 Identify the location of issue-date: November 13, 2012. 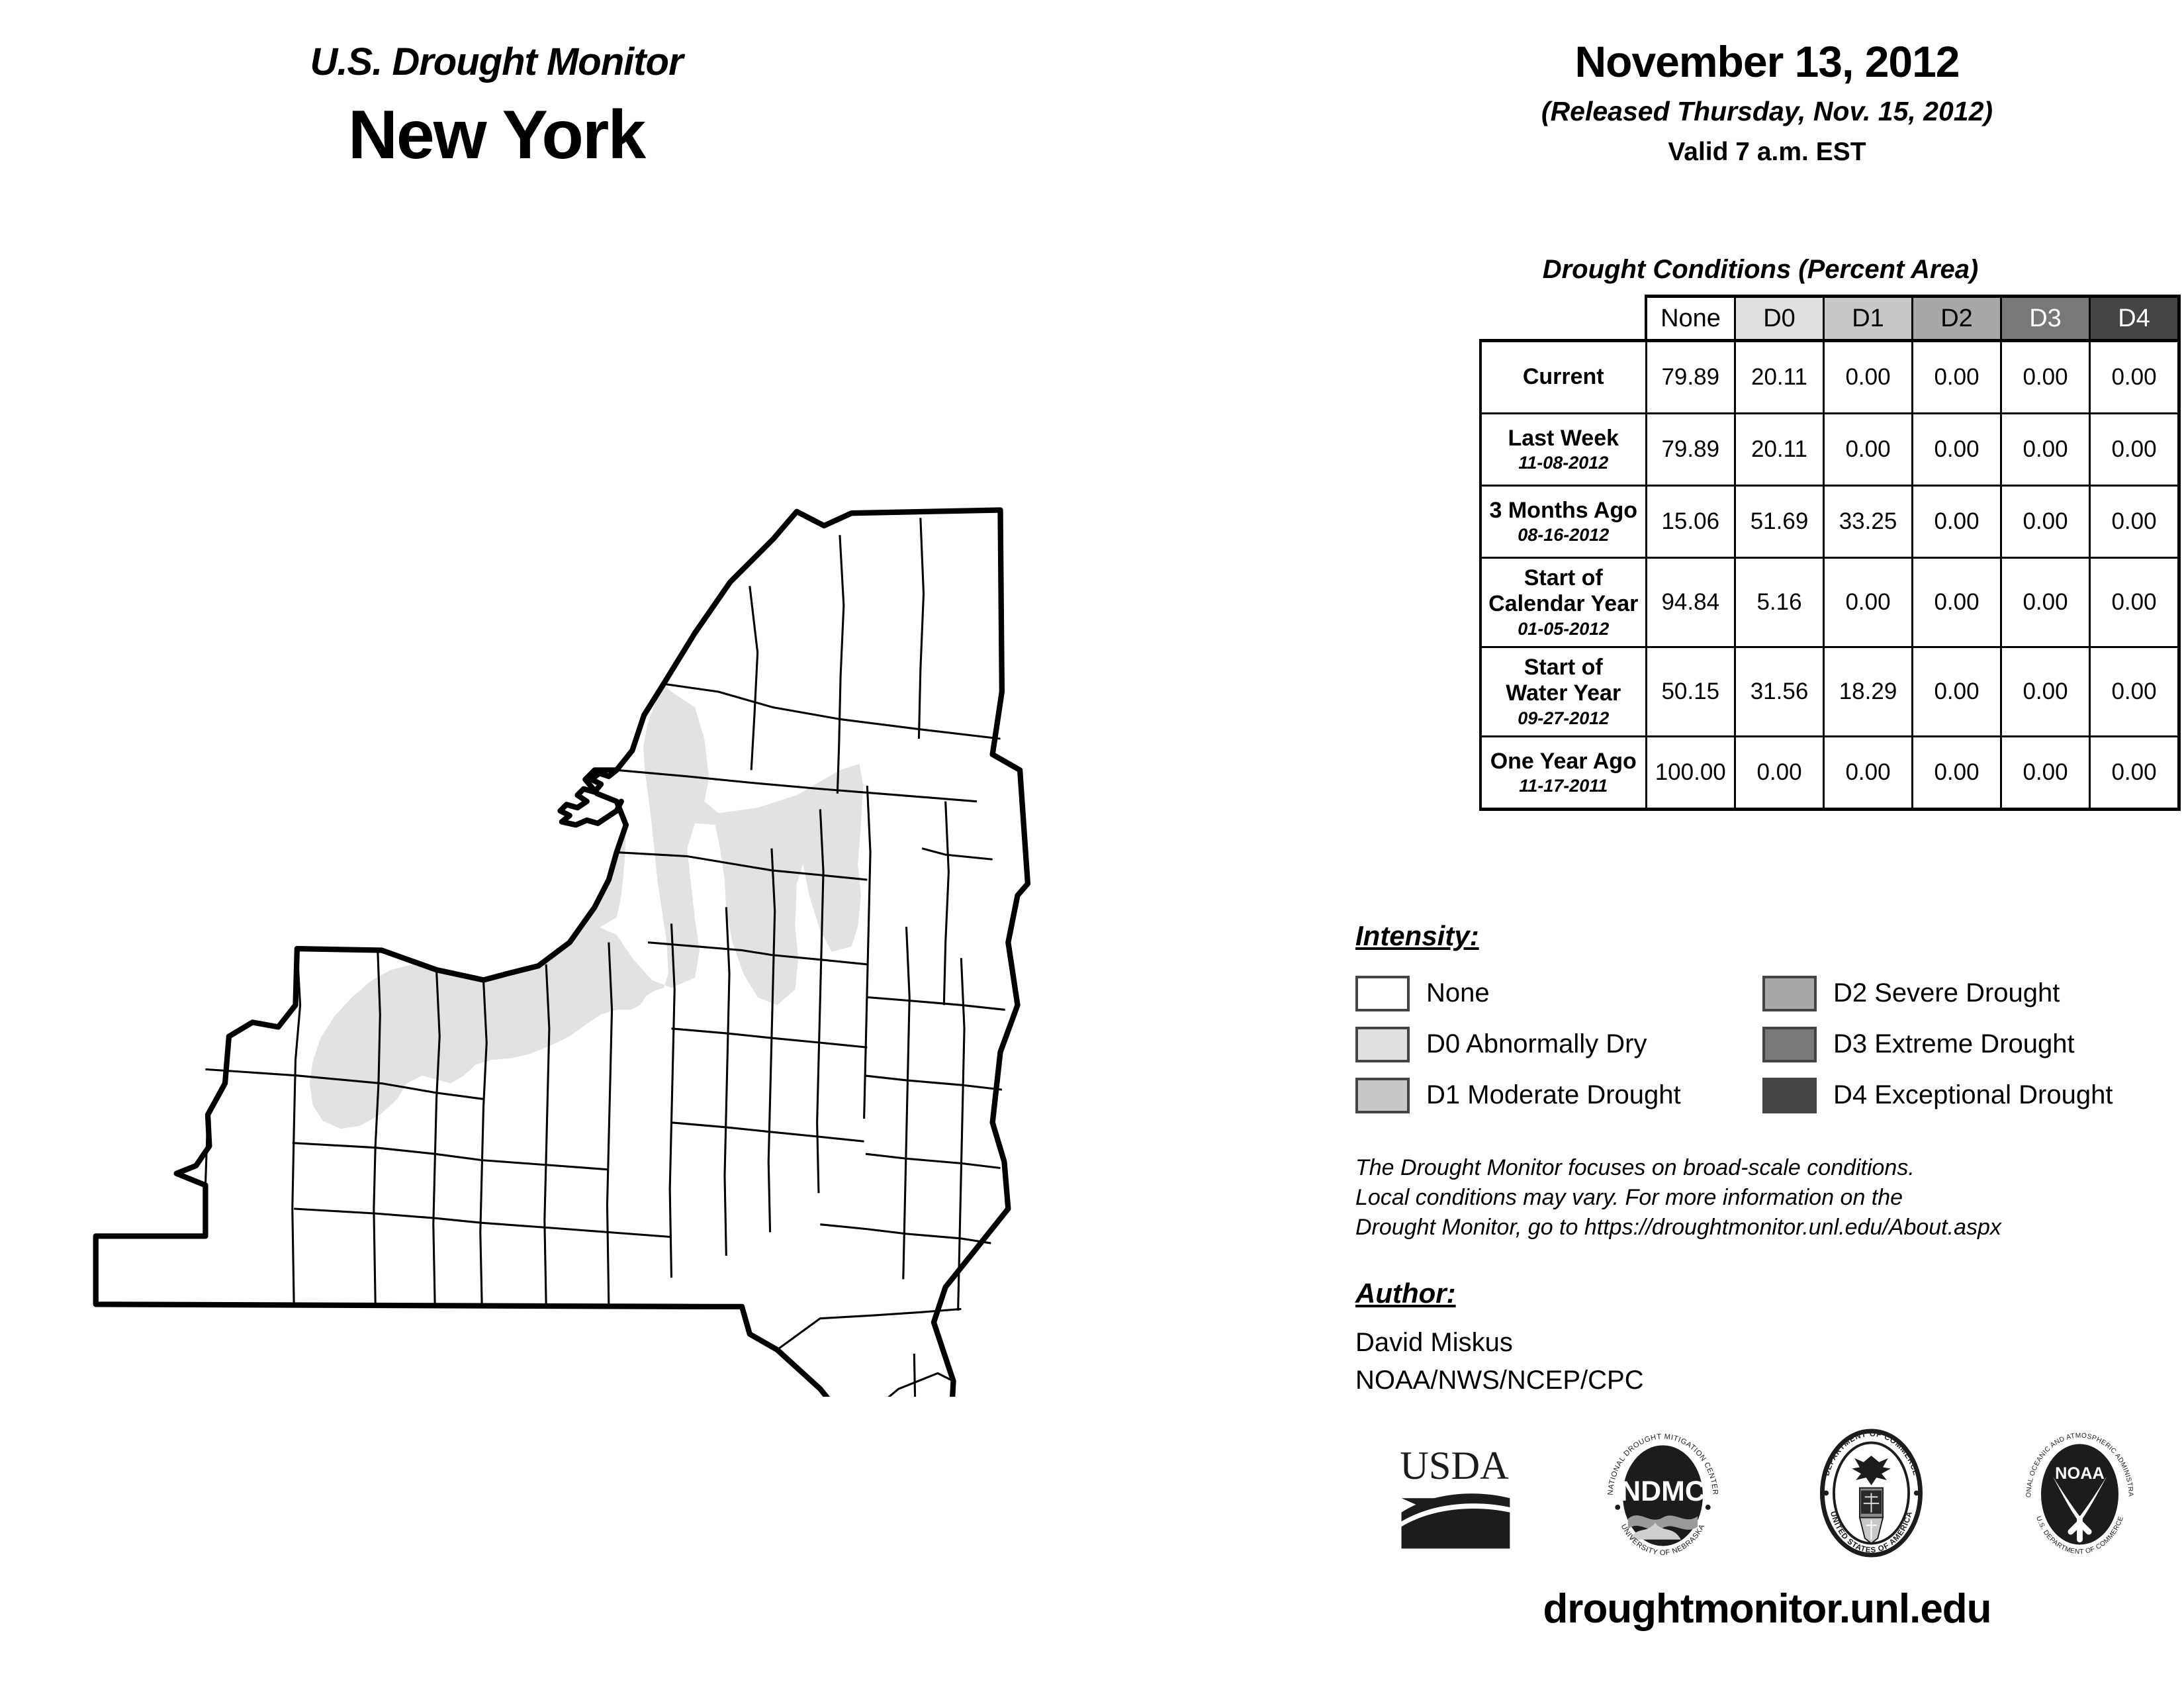
(1767, 61).